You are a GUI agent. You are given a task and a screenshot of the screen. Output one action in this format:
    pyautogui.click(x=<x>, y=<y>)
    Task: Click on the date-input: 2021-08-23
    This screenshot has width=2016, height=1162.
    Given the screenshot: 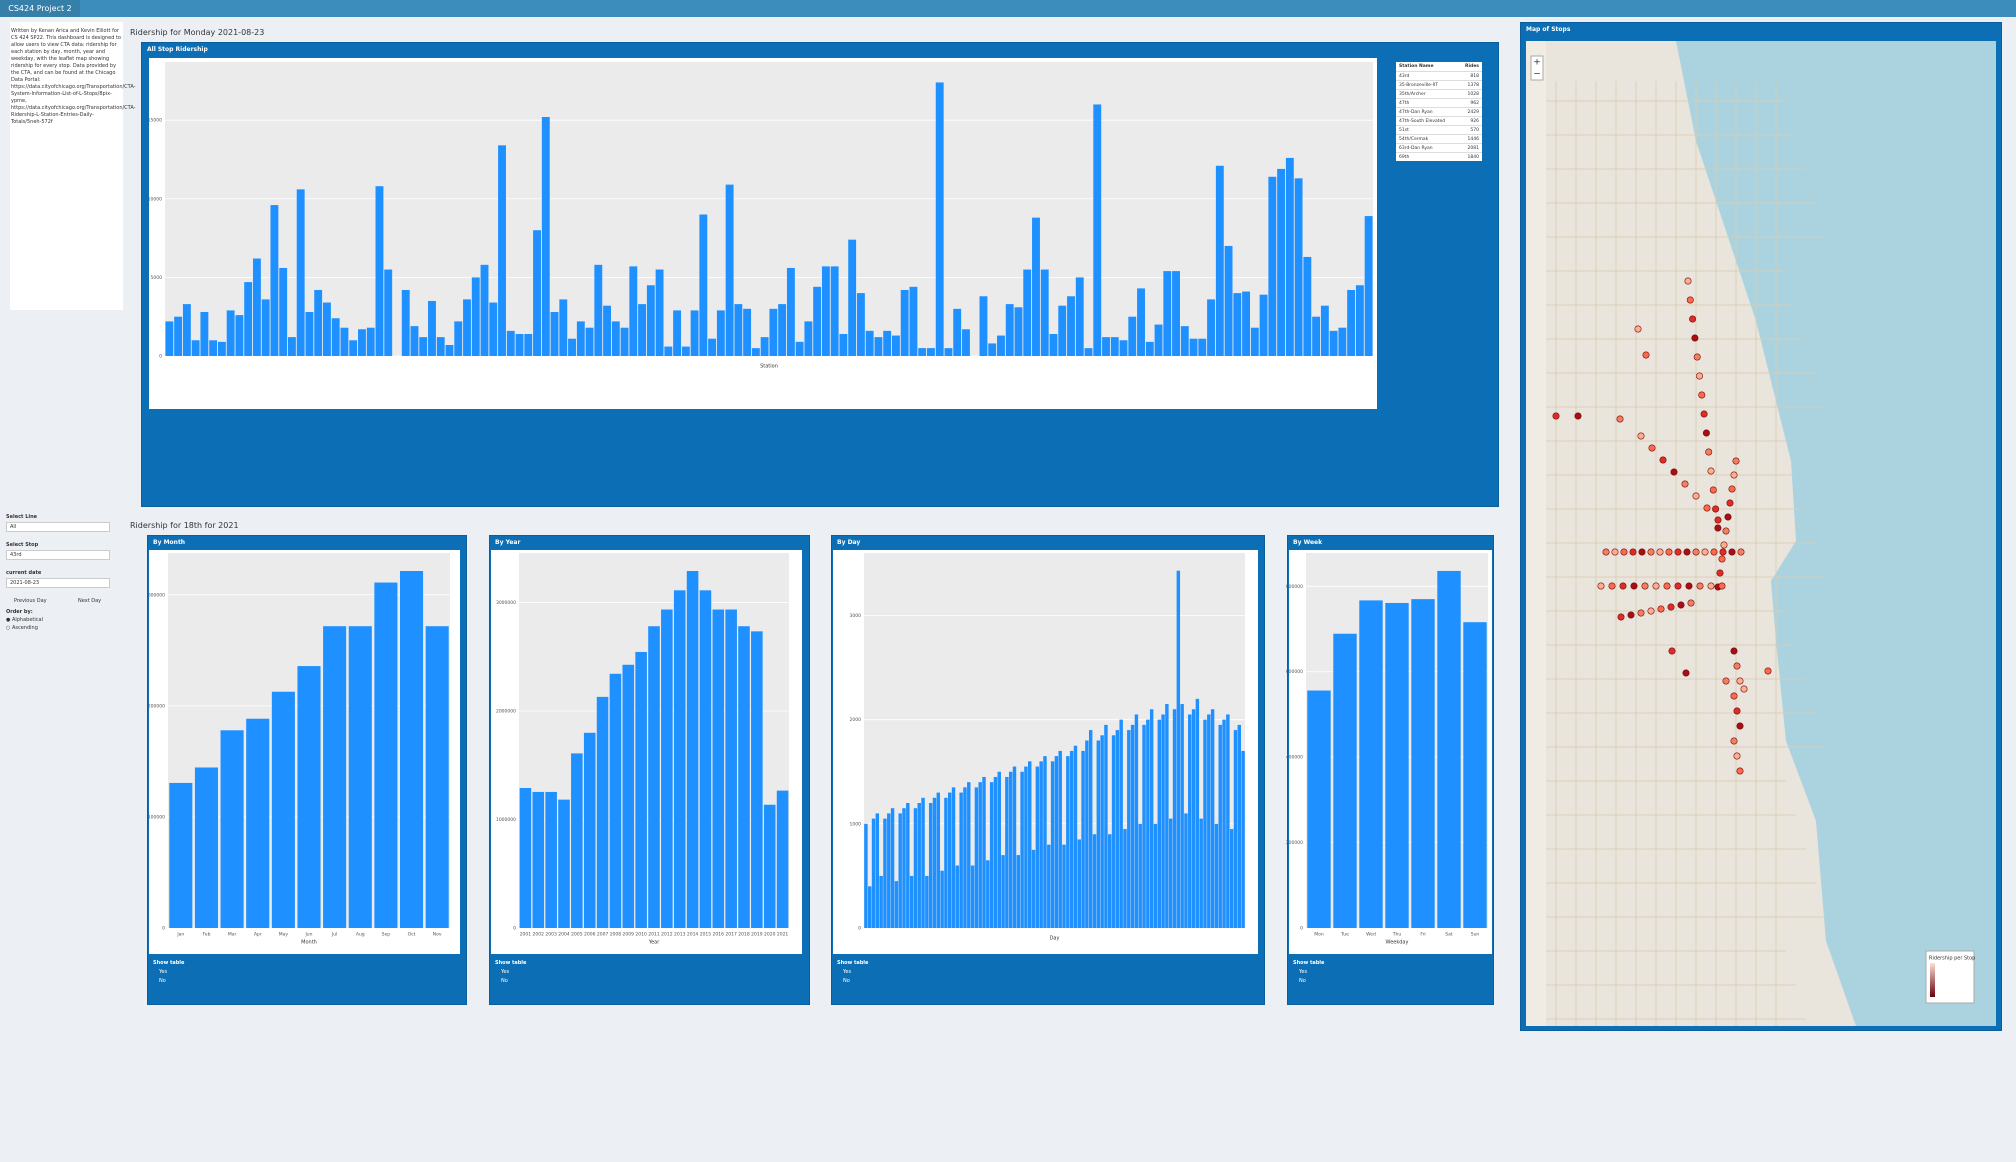 What is the action you would take?
    pyautogui.click(x=58, y=583)
    